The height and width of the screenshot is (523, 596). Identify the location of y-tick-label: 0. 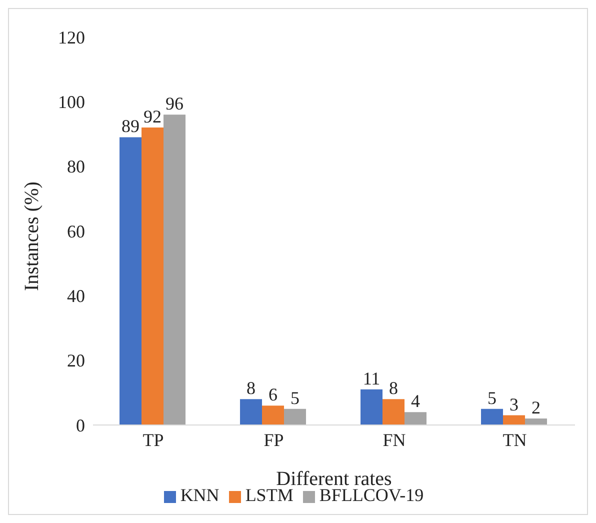
(80, 425).